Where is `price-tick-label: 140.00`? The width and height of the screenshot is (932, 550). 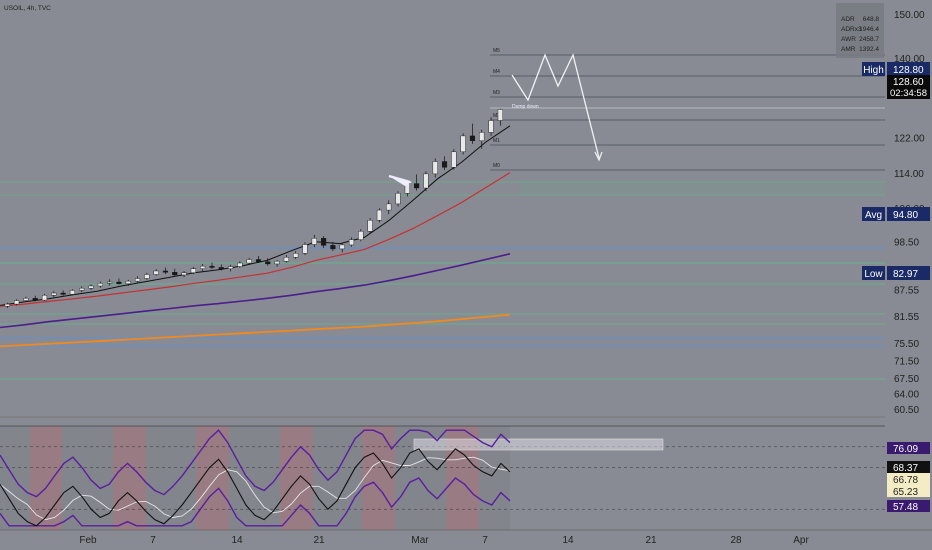 price-tick-label: 140.00 is located at coordinates (909, 59).